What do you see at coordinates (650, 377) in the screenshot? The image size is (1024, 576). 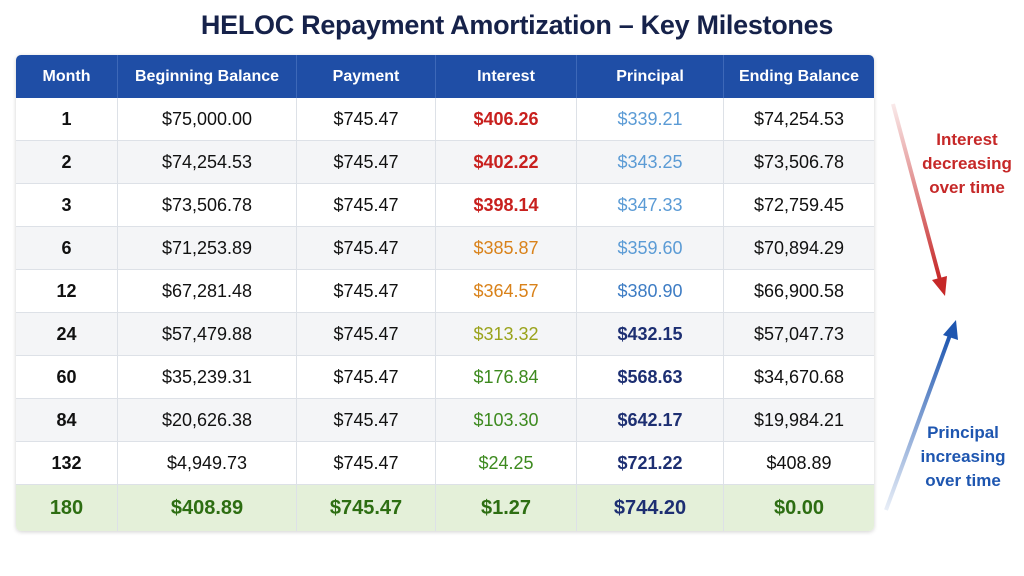 I see `table-cell: $568.63` at bounding box center [650, 377].